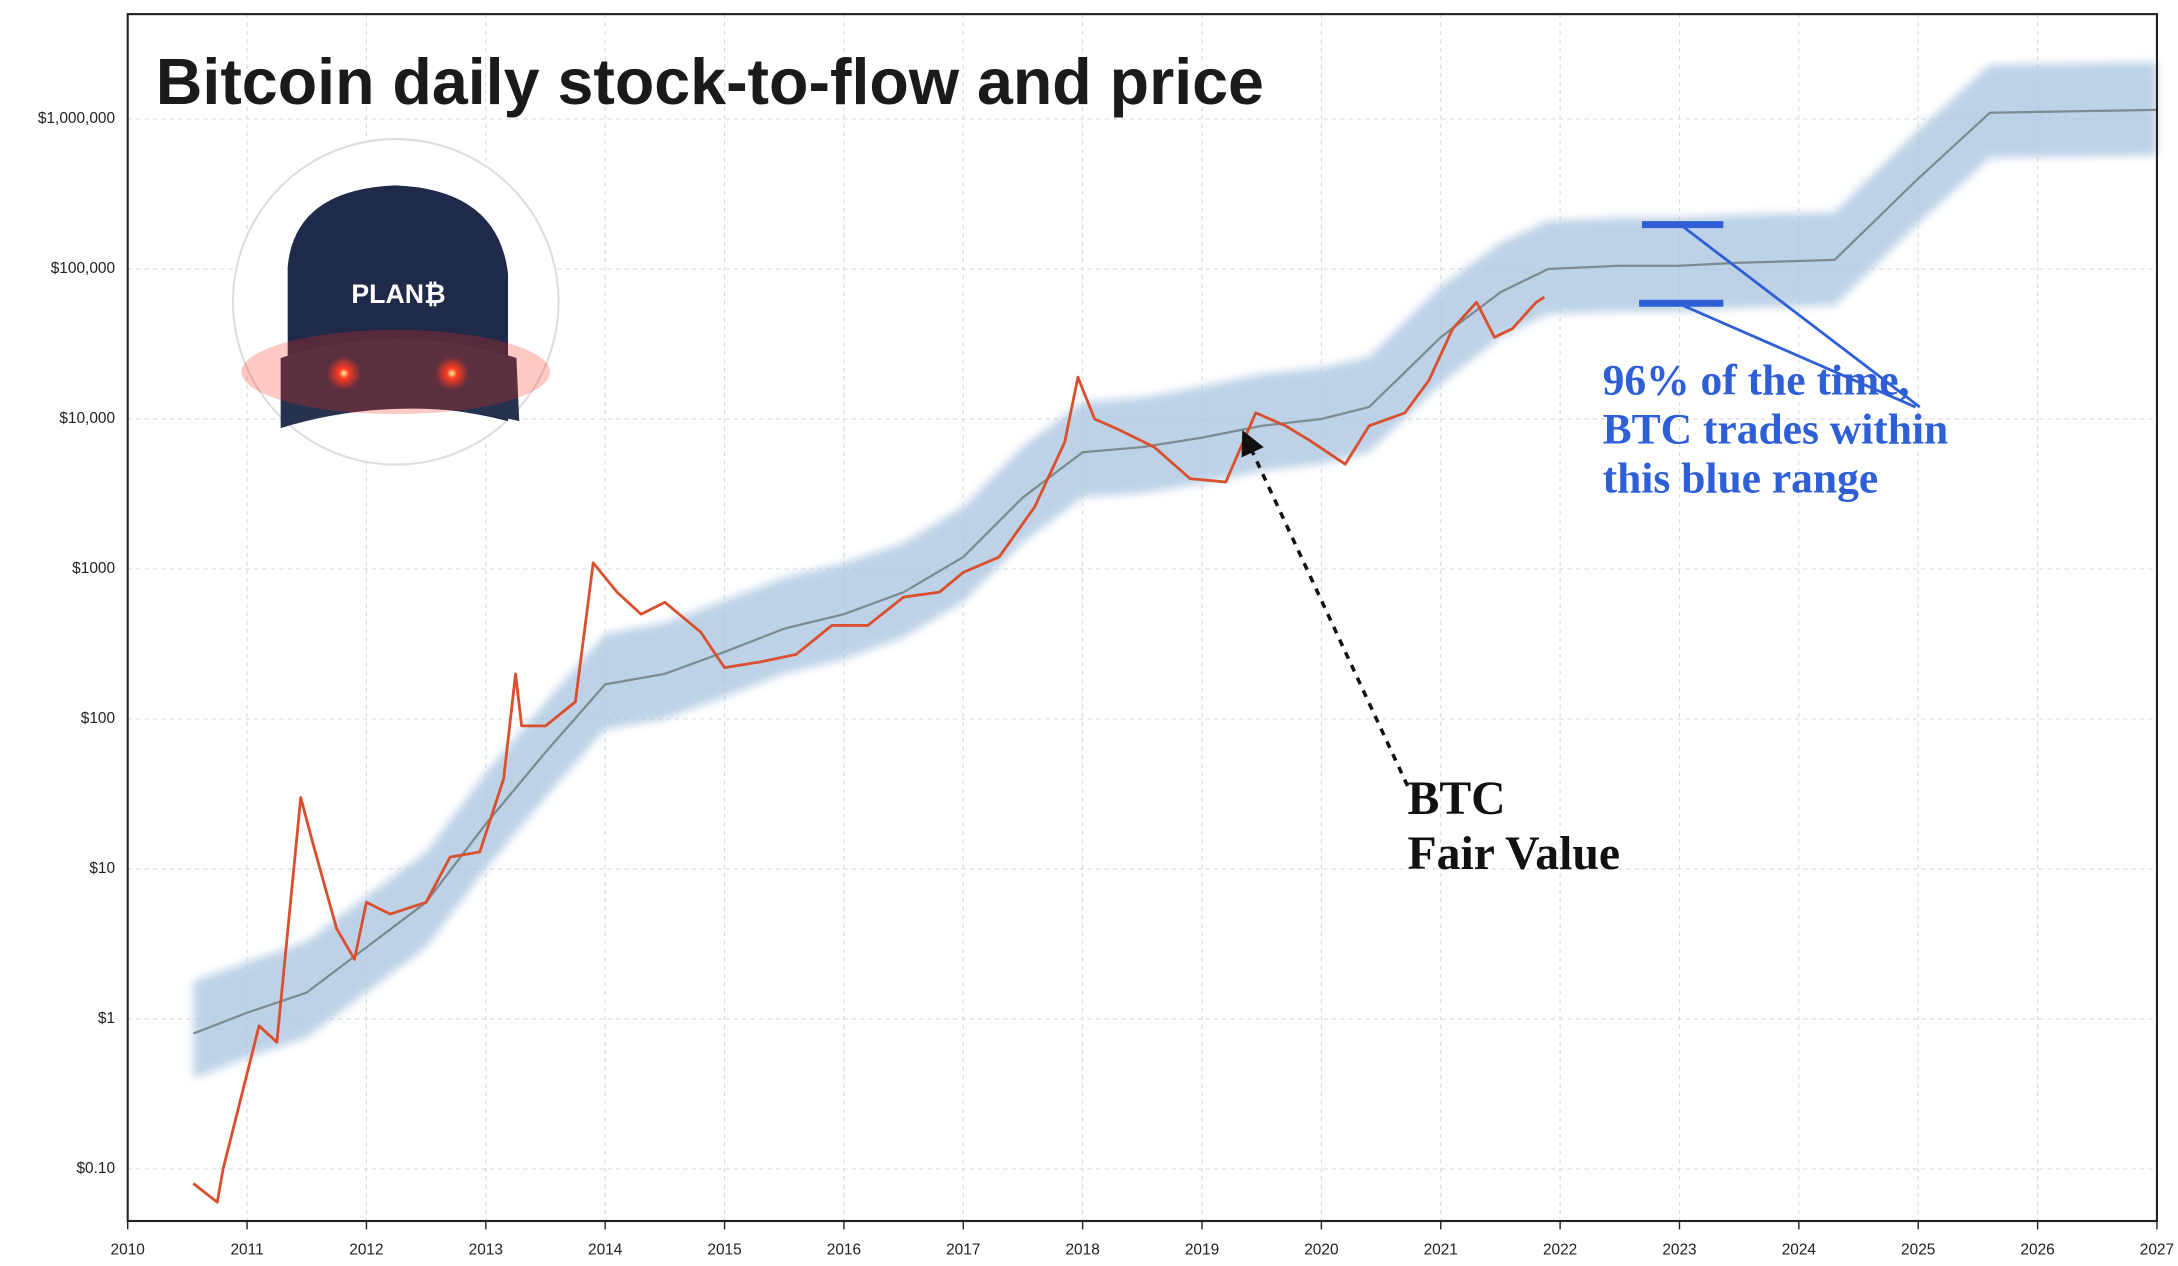 This screenshot has height=1266, width=2178. What do you see at coordinates (1756, 380) in the screenshot?
I see `range-note: 96% of the time,` at bounding box center [1756, 380].